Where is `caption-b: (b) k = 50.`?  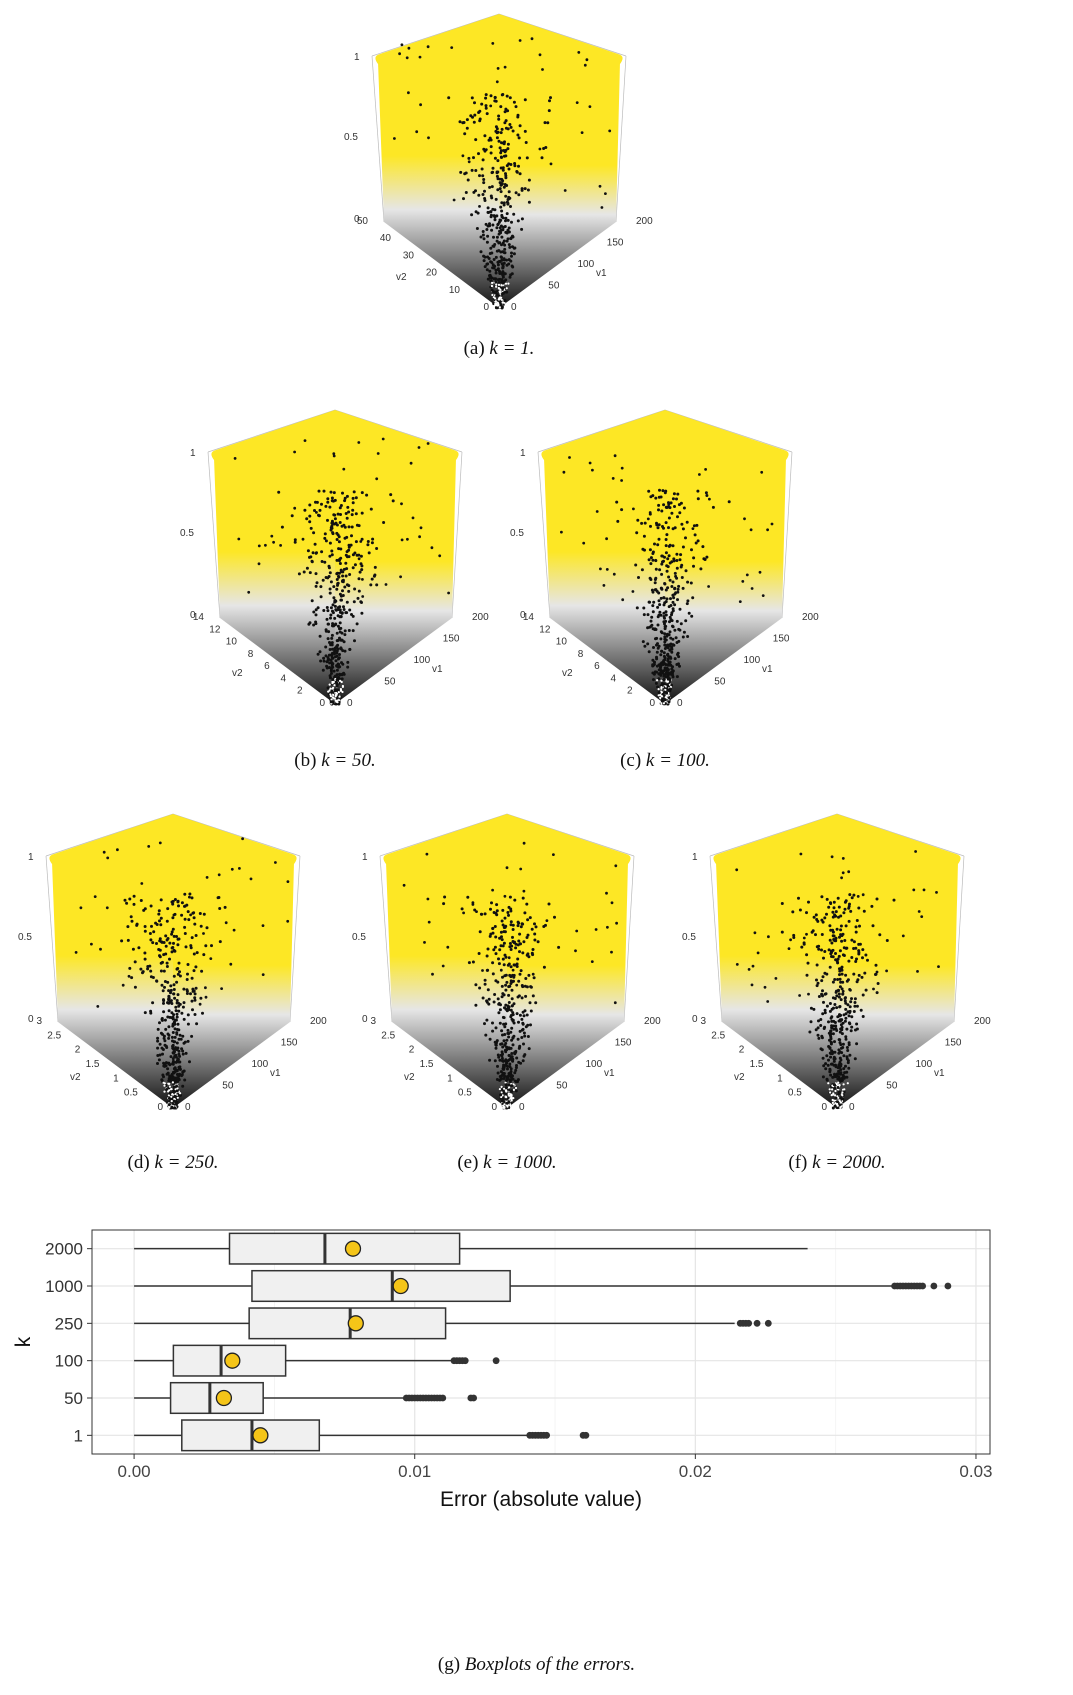 caption-b: (b) k = 50. is located at coordinates (335, 760).